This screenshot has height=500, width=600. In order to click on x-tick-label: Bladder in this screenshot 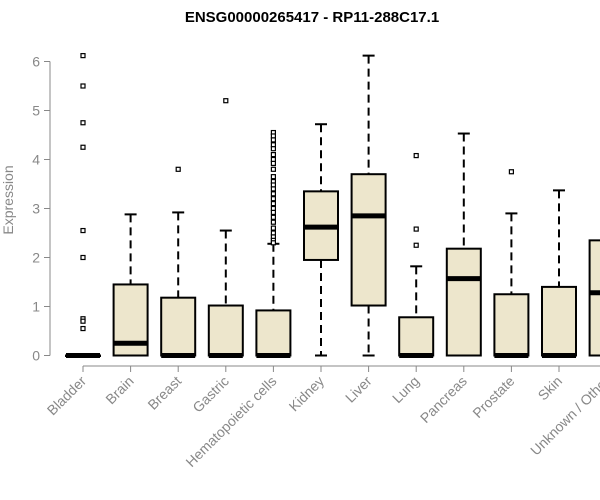, I will do `click(67, 396)`.